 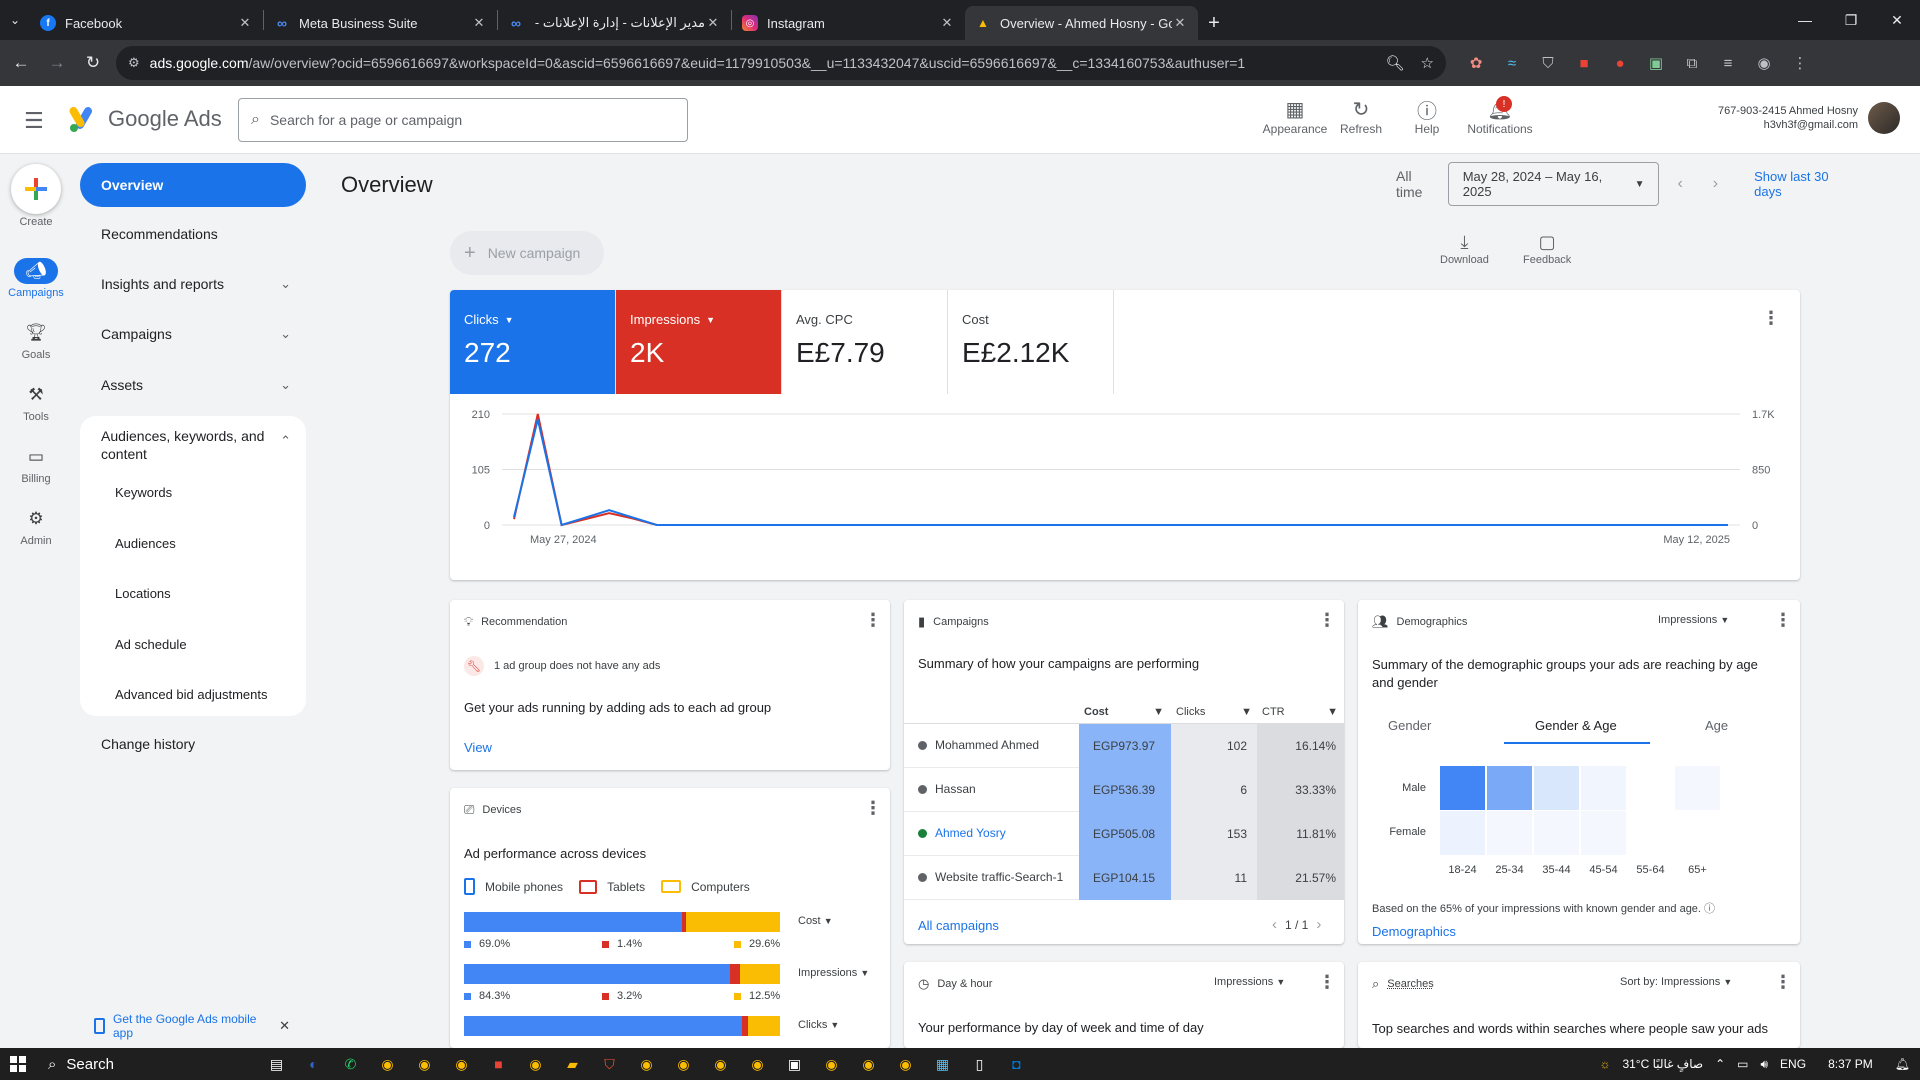 I want to click on new-campaign-button: + New campaign, so click(x=527, y=253).